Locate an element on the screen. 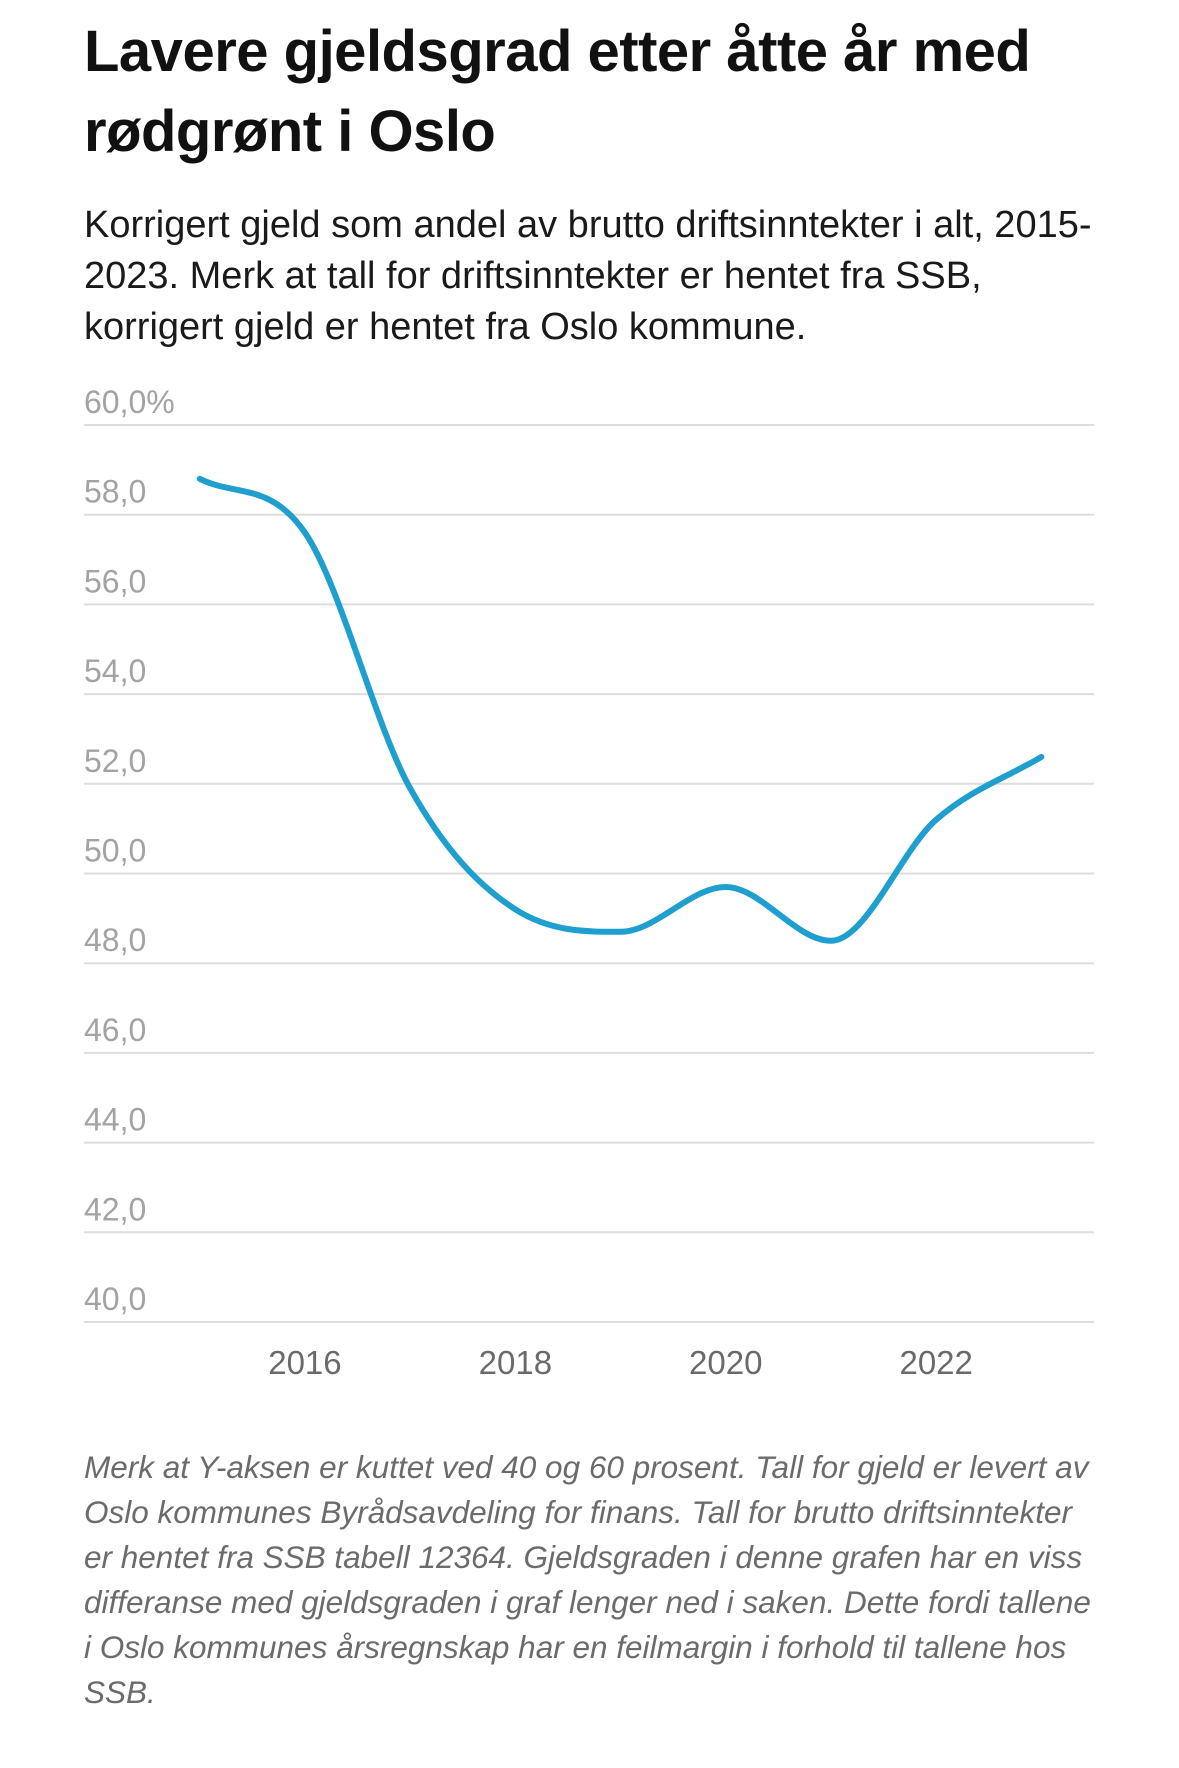  y-tick-label: 42,0 is located at coordinates (115, 1209).